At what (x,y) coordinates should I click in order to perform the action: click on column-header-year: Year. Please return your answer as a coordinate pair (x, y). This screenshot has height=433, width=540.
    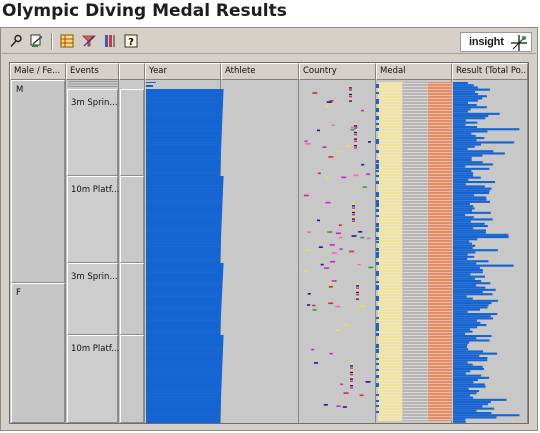
    Looking at the image, I should click on (183, 71).